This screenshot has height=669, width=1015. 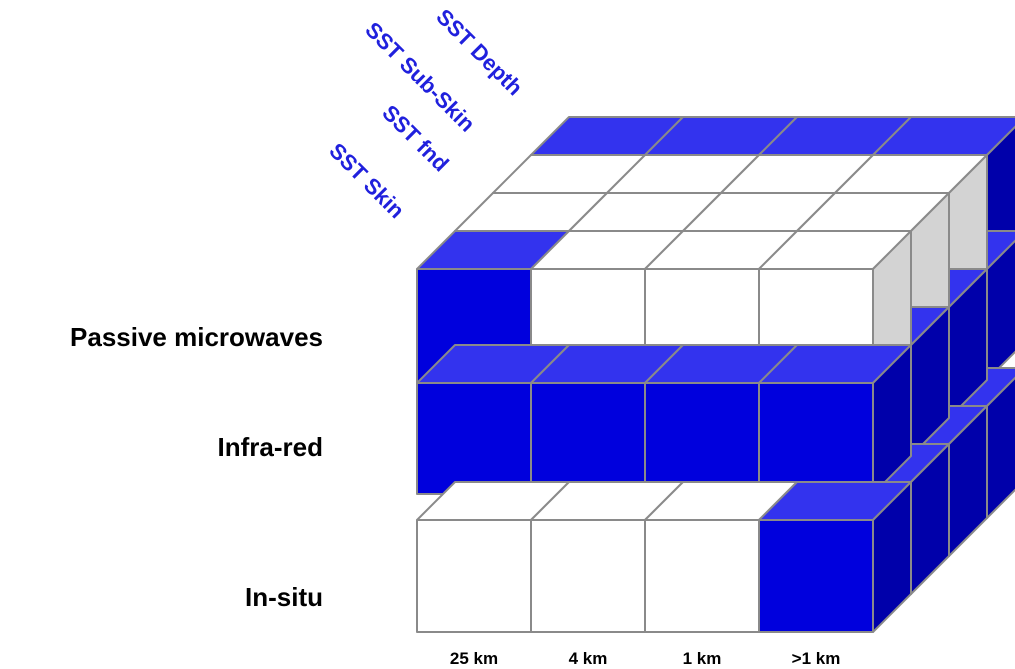 What do you see at coordinates (702, 576) in the screenshot?
I see `cell-front-sst-skin-in-situ-col2` at bounding box center [702, 576].